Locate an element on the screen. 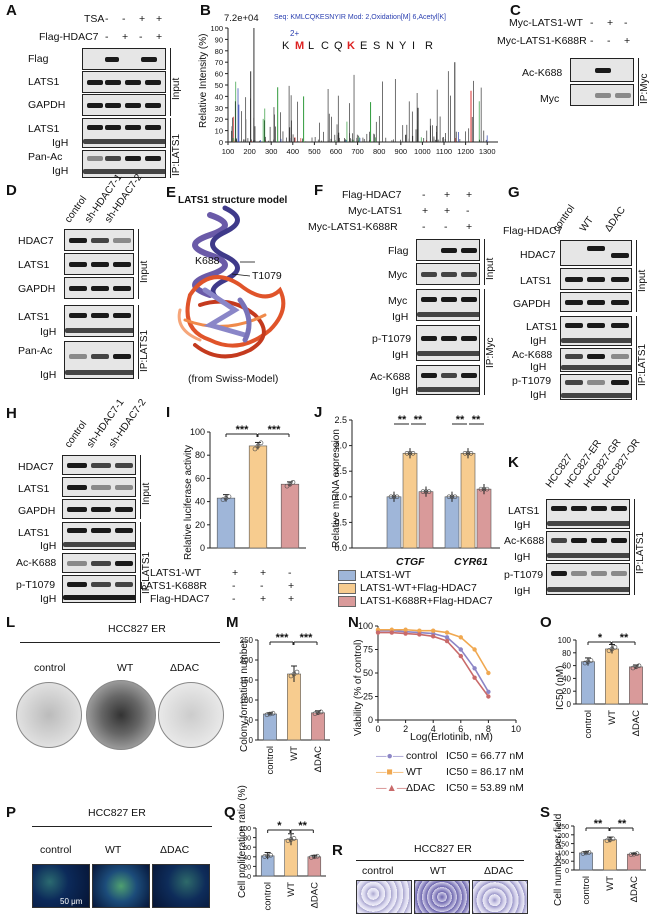  legend-ic50: IC50 = 53.89 nM is located at coordinates (485, 788).